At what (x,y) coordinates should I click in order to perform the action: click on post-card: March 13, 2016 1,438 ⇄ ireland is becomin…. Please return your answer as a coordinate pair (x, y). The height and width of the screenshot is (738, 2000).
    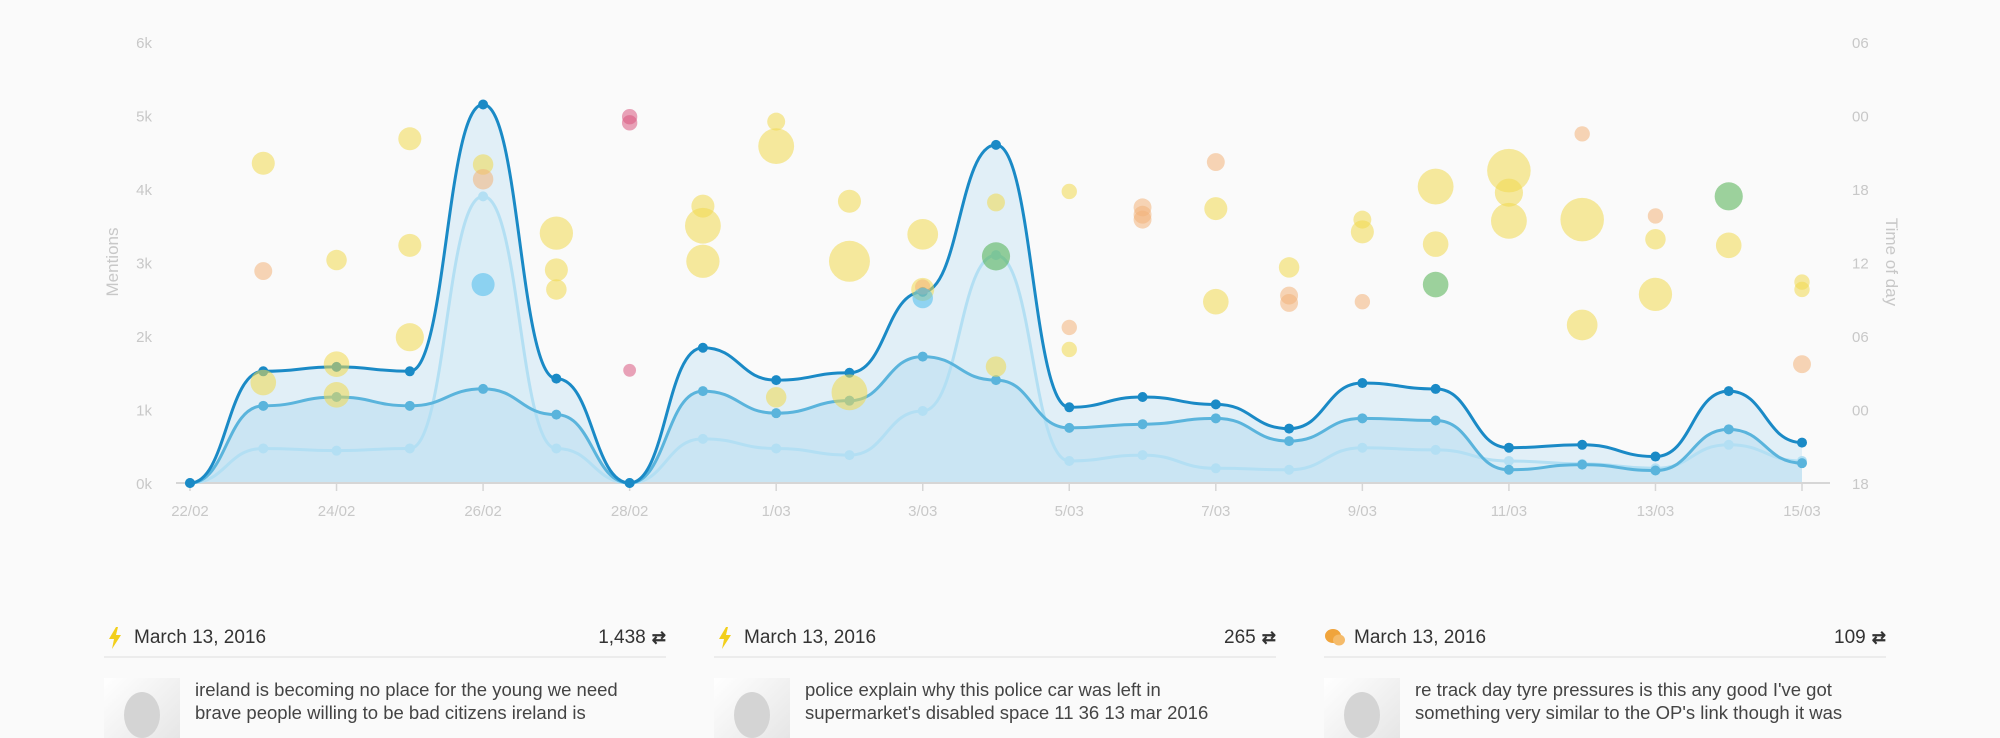
    Looking at the image, I should click on (385, 679).